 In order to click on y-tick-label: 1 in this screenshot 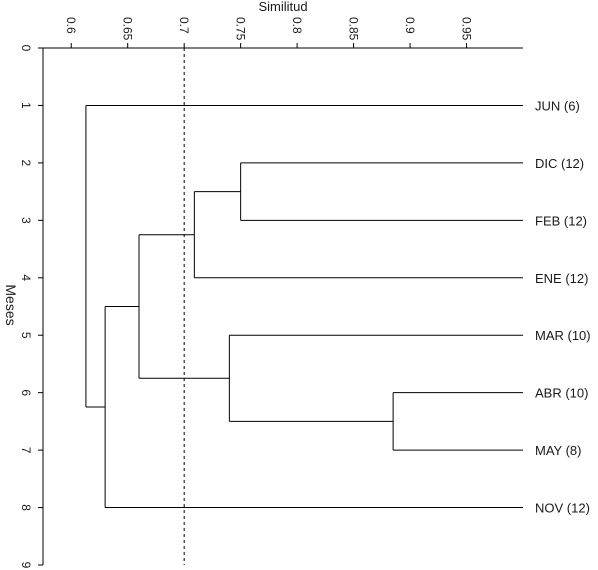, I will do `click(26, 105)`.